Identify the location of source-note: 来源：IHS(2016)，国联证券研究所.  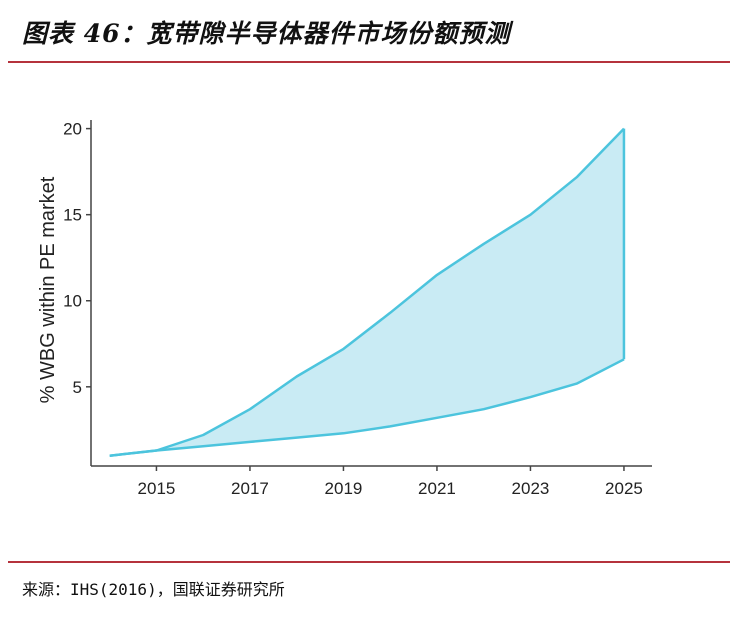
(153, 589).